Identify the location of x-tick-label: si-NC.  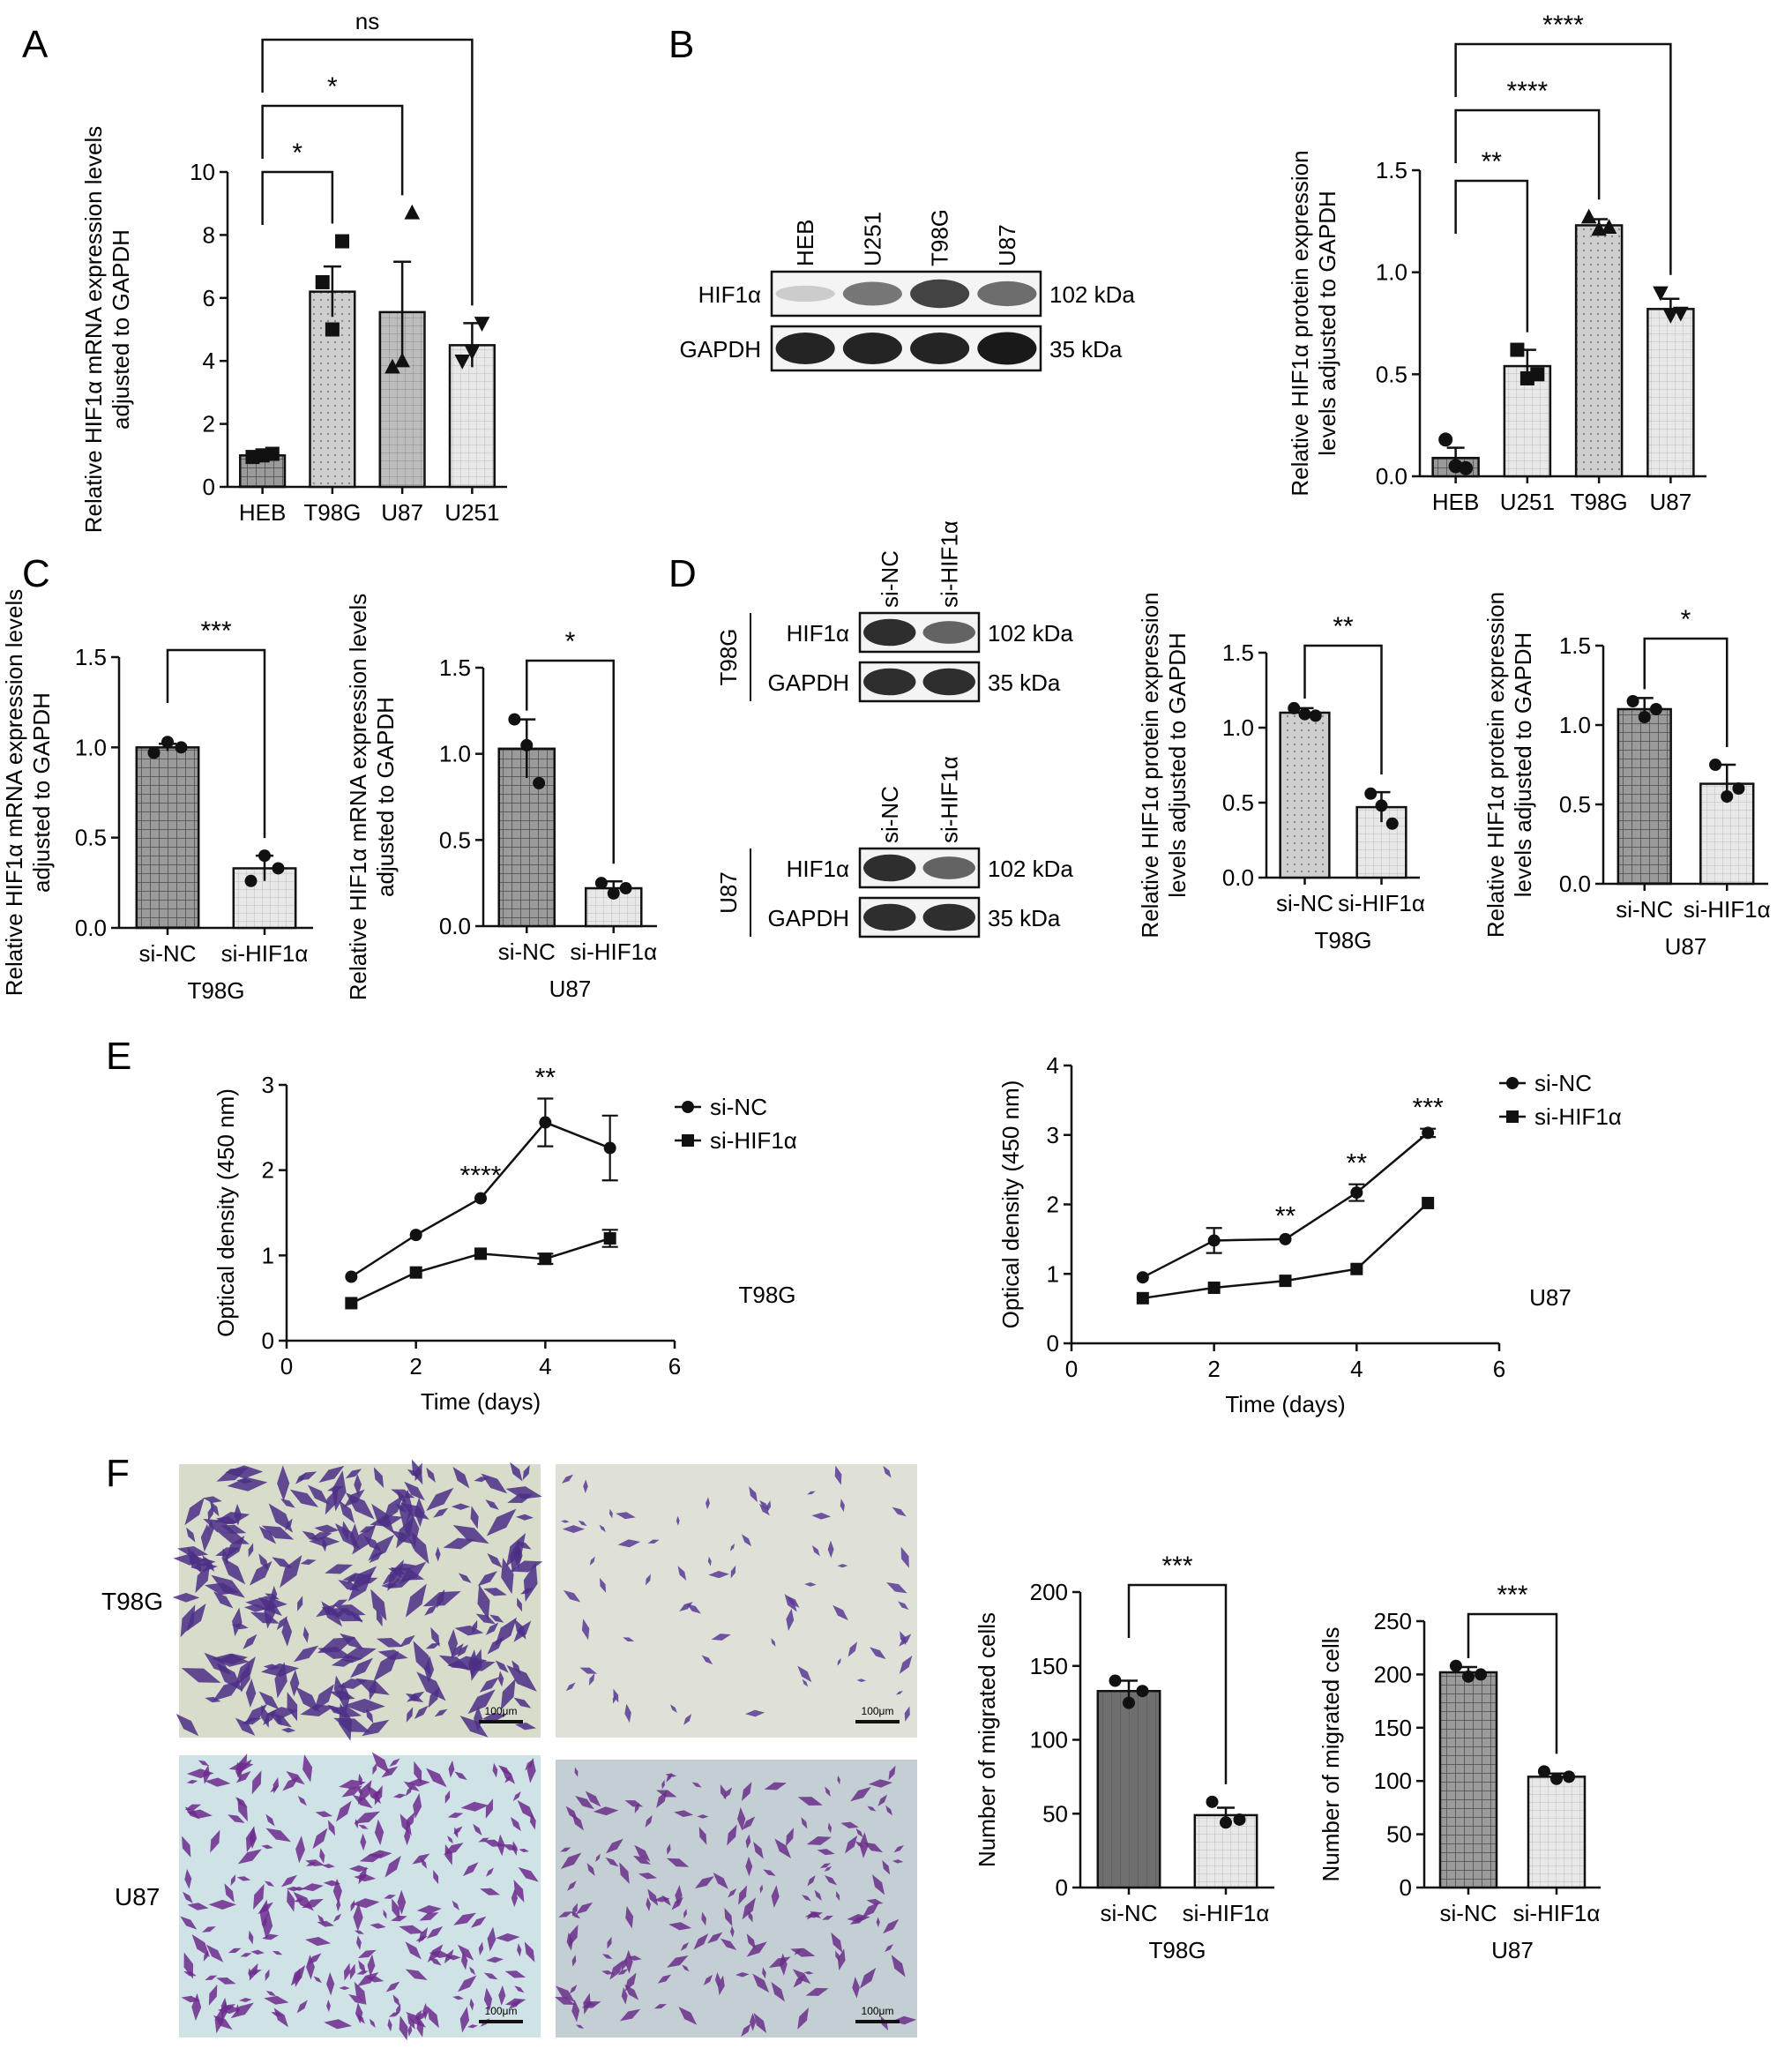
(168, 953).